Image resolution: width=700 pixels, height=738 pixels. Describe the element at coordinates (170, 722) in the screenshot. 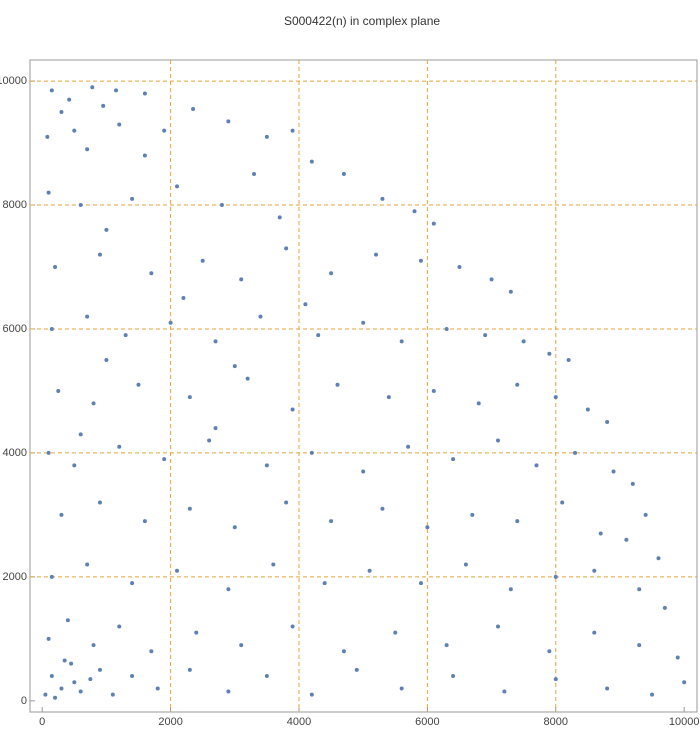

I see `x-tick-label: 2000` at that location.